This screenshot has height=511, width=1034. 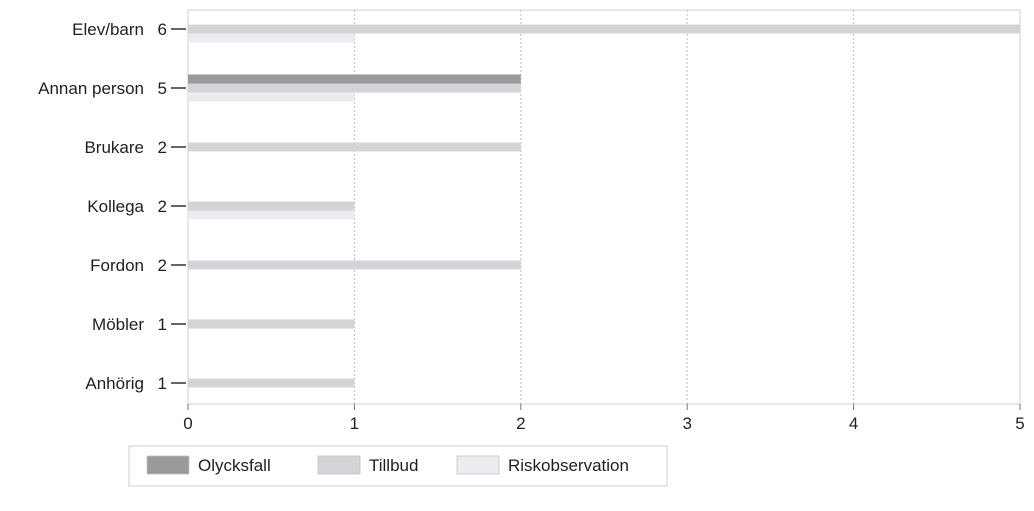 I want to click on category-label: Fordon, so click(x=117, y=265).